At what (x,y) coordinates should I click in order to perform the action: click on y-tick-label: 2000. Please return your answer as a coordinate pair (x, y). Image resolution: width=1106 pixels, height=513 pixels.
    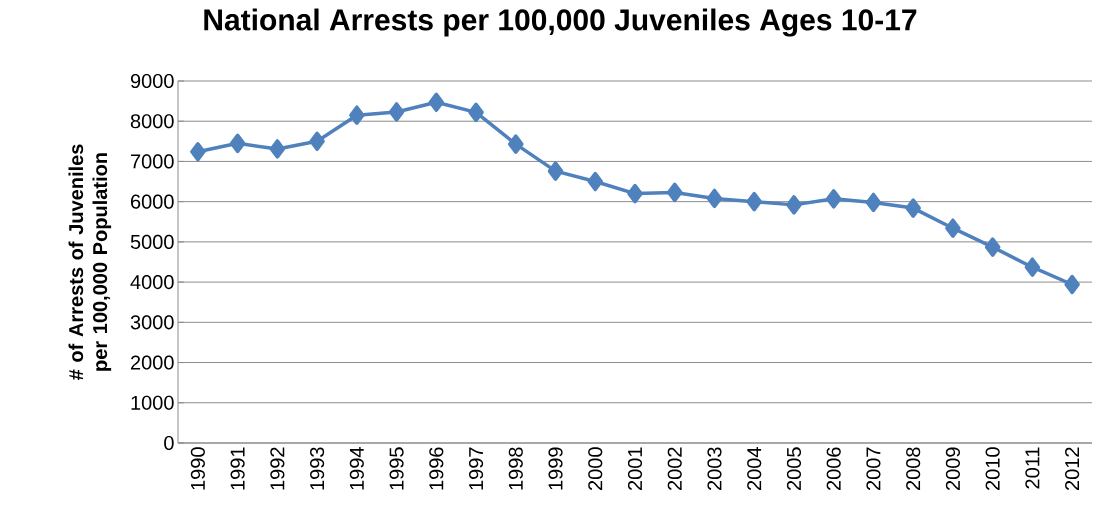
    Looking at the image, I should click on (152, 362).